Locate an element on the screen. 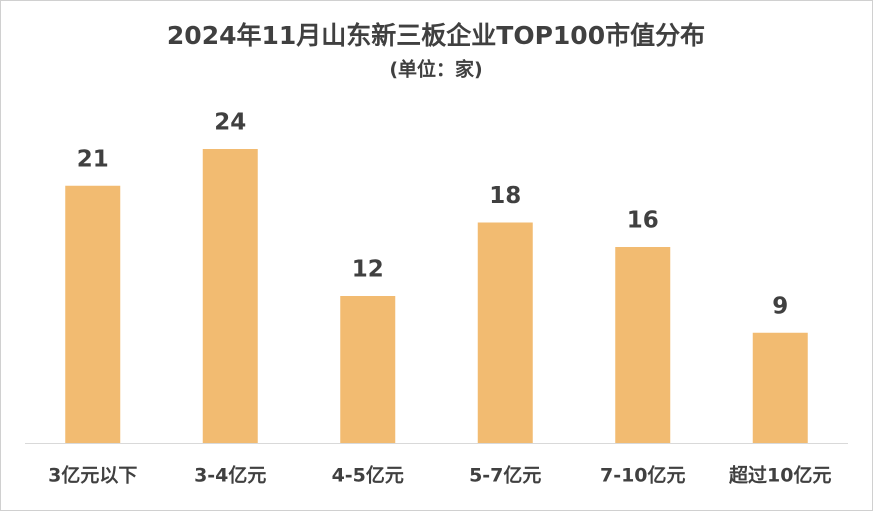 This screenshot has height=511, width=873. x-tick-label: 3-4亿元 is located at coordinates (230, 475).